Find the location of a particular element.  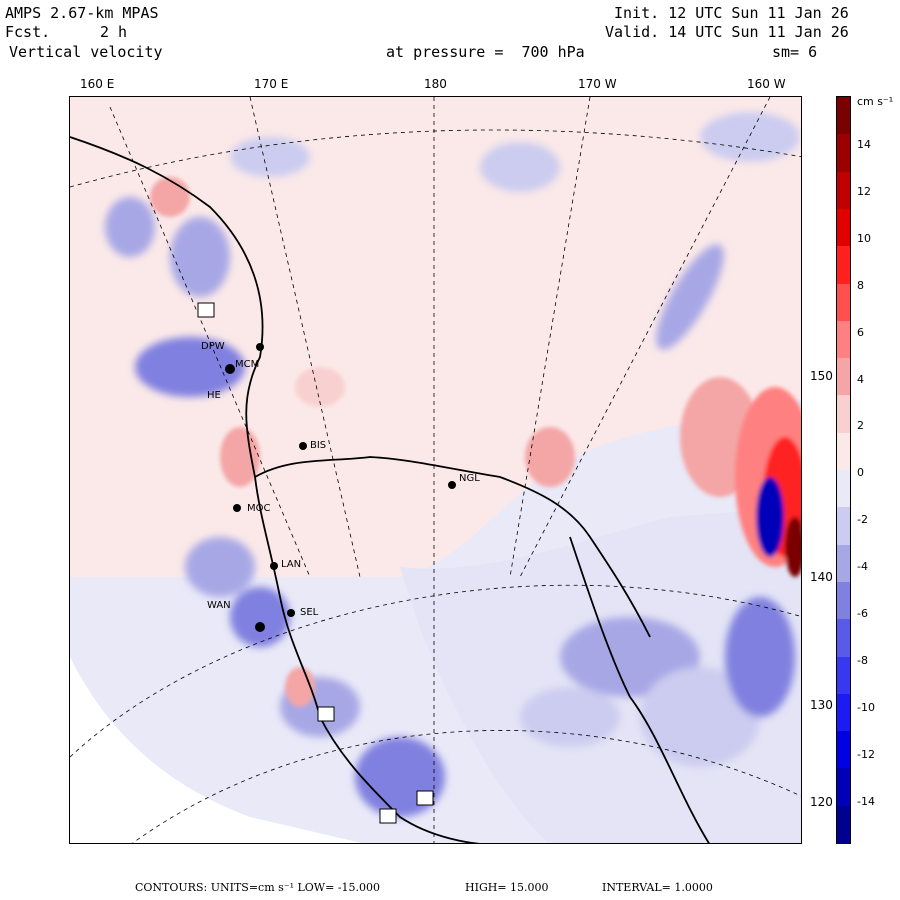

station-dpw-marker is located at coordinates (260, 347).